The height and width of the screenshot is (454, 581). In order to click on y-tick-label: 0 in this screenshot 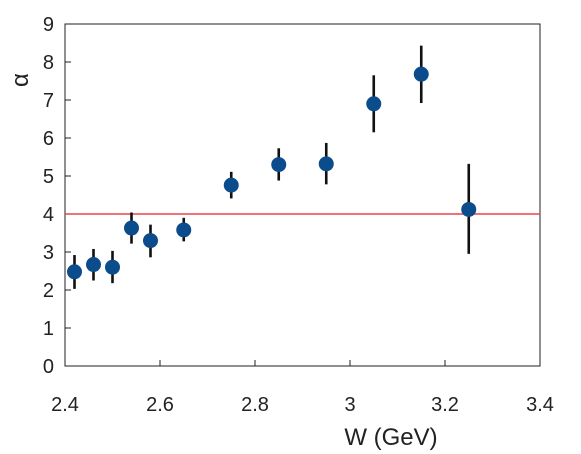, I will do `click(48, 367)`.